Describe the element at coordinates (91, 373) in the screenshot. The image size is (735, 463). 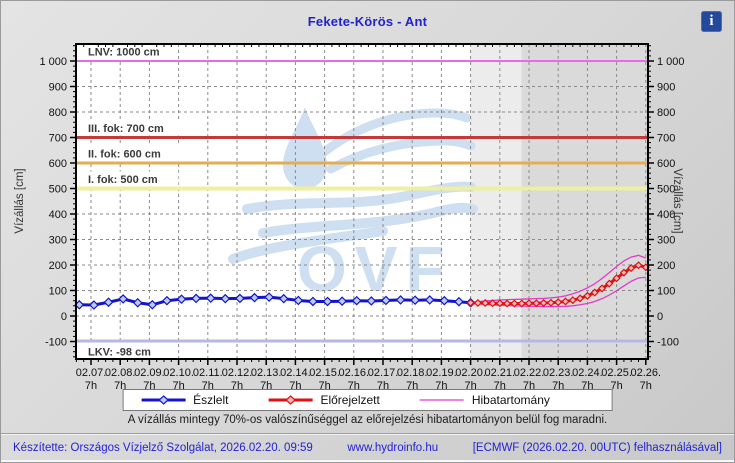
I see `svg-text: 02.07.` at that location.